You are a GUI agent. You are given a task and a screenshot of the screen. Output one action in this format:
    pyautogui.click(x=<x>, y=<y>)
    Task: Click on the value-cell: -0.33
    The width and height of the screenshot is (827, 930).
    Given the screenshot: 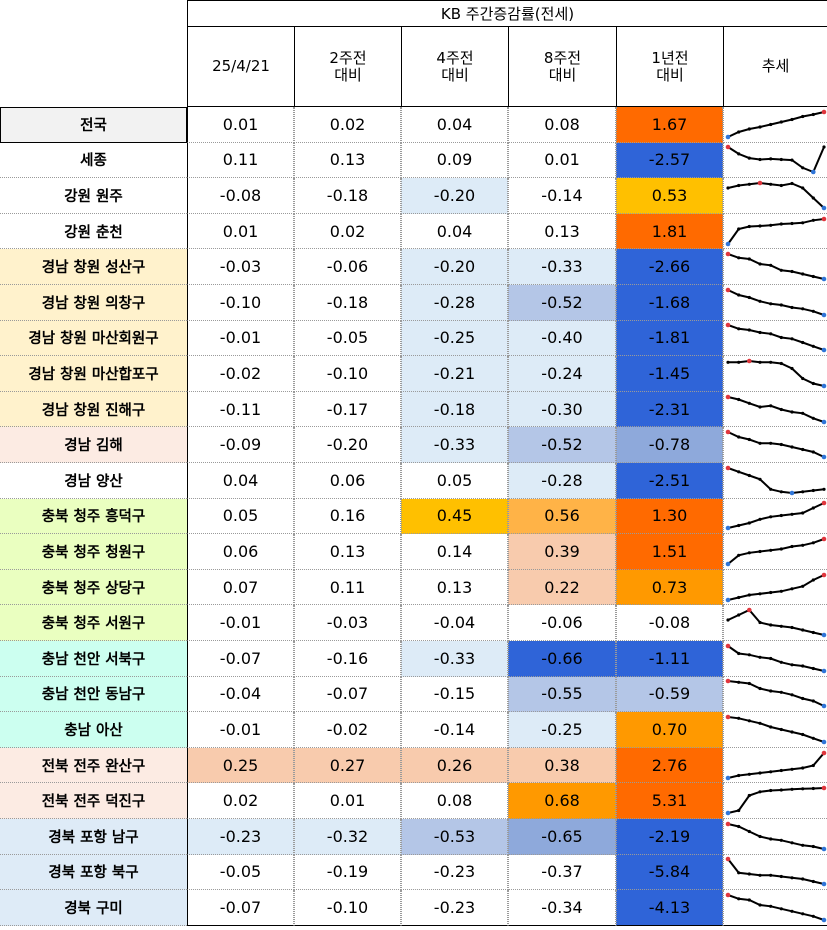 What is the action you would take?
    pyautogui.click(x=454, y=659)
    